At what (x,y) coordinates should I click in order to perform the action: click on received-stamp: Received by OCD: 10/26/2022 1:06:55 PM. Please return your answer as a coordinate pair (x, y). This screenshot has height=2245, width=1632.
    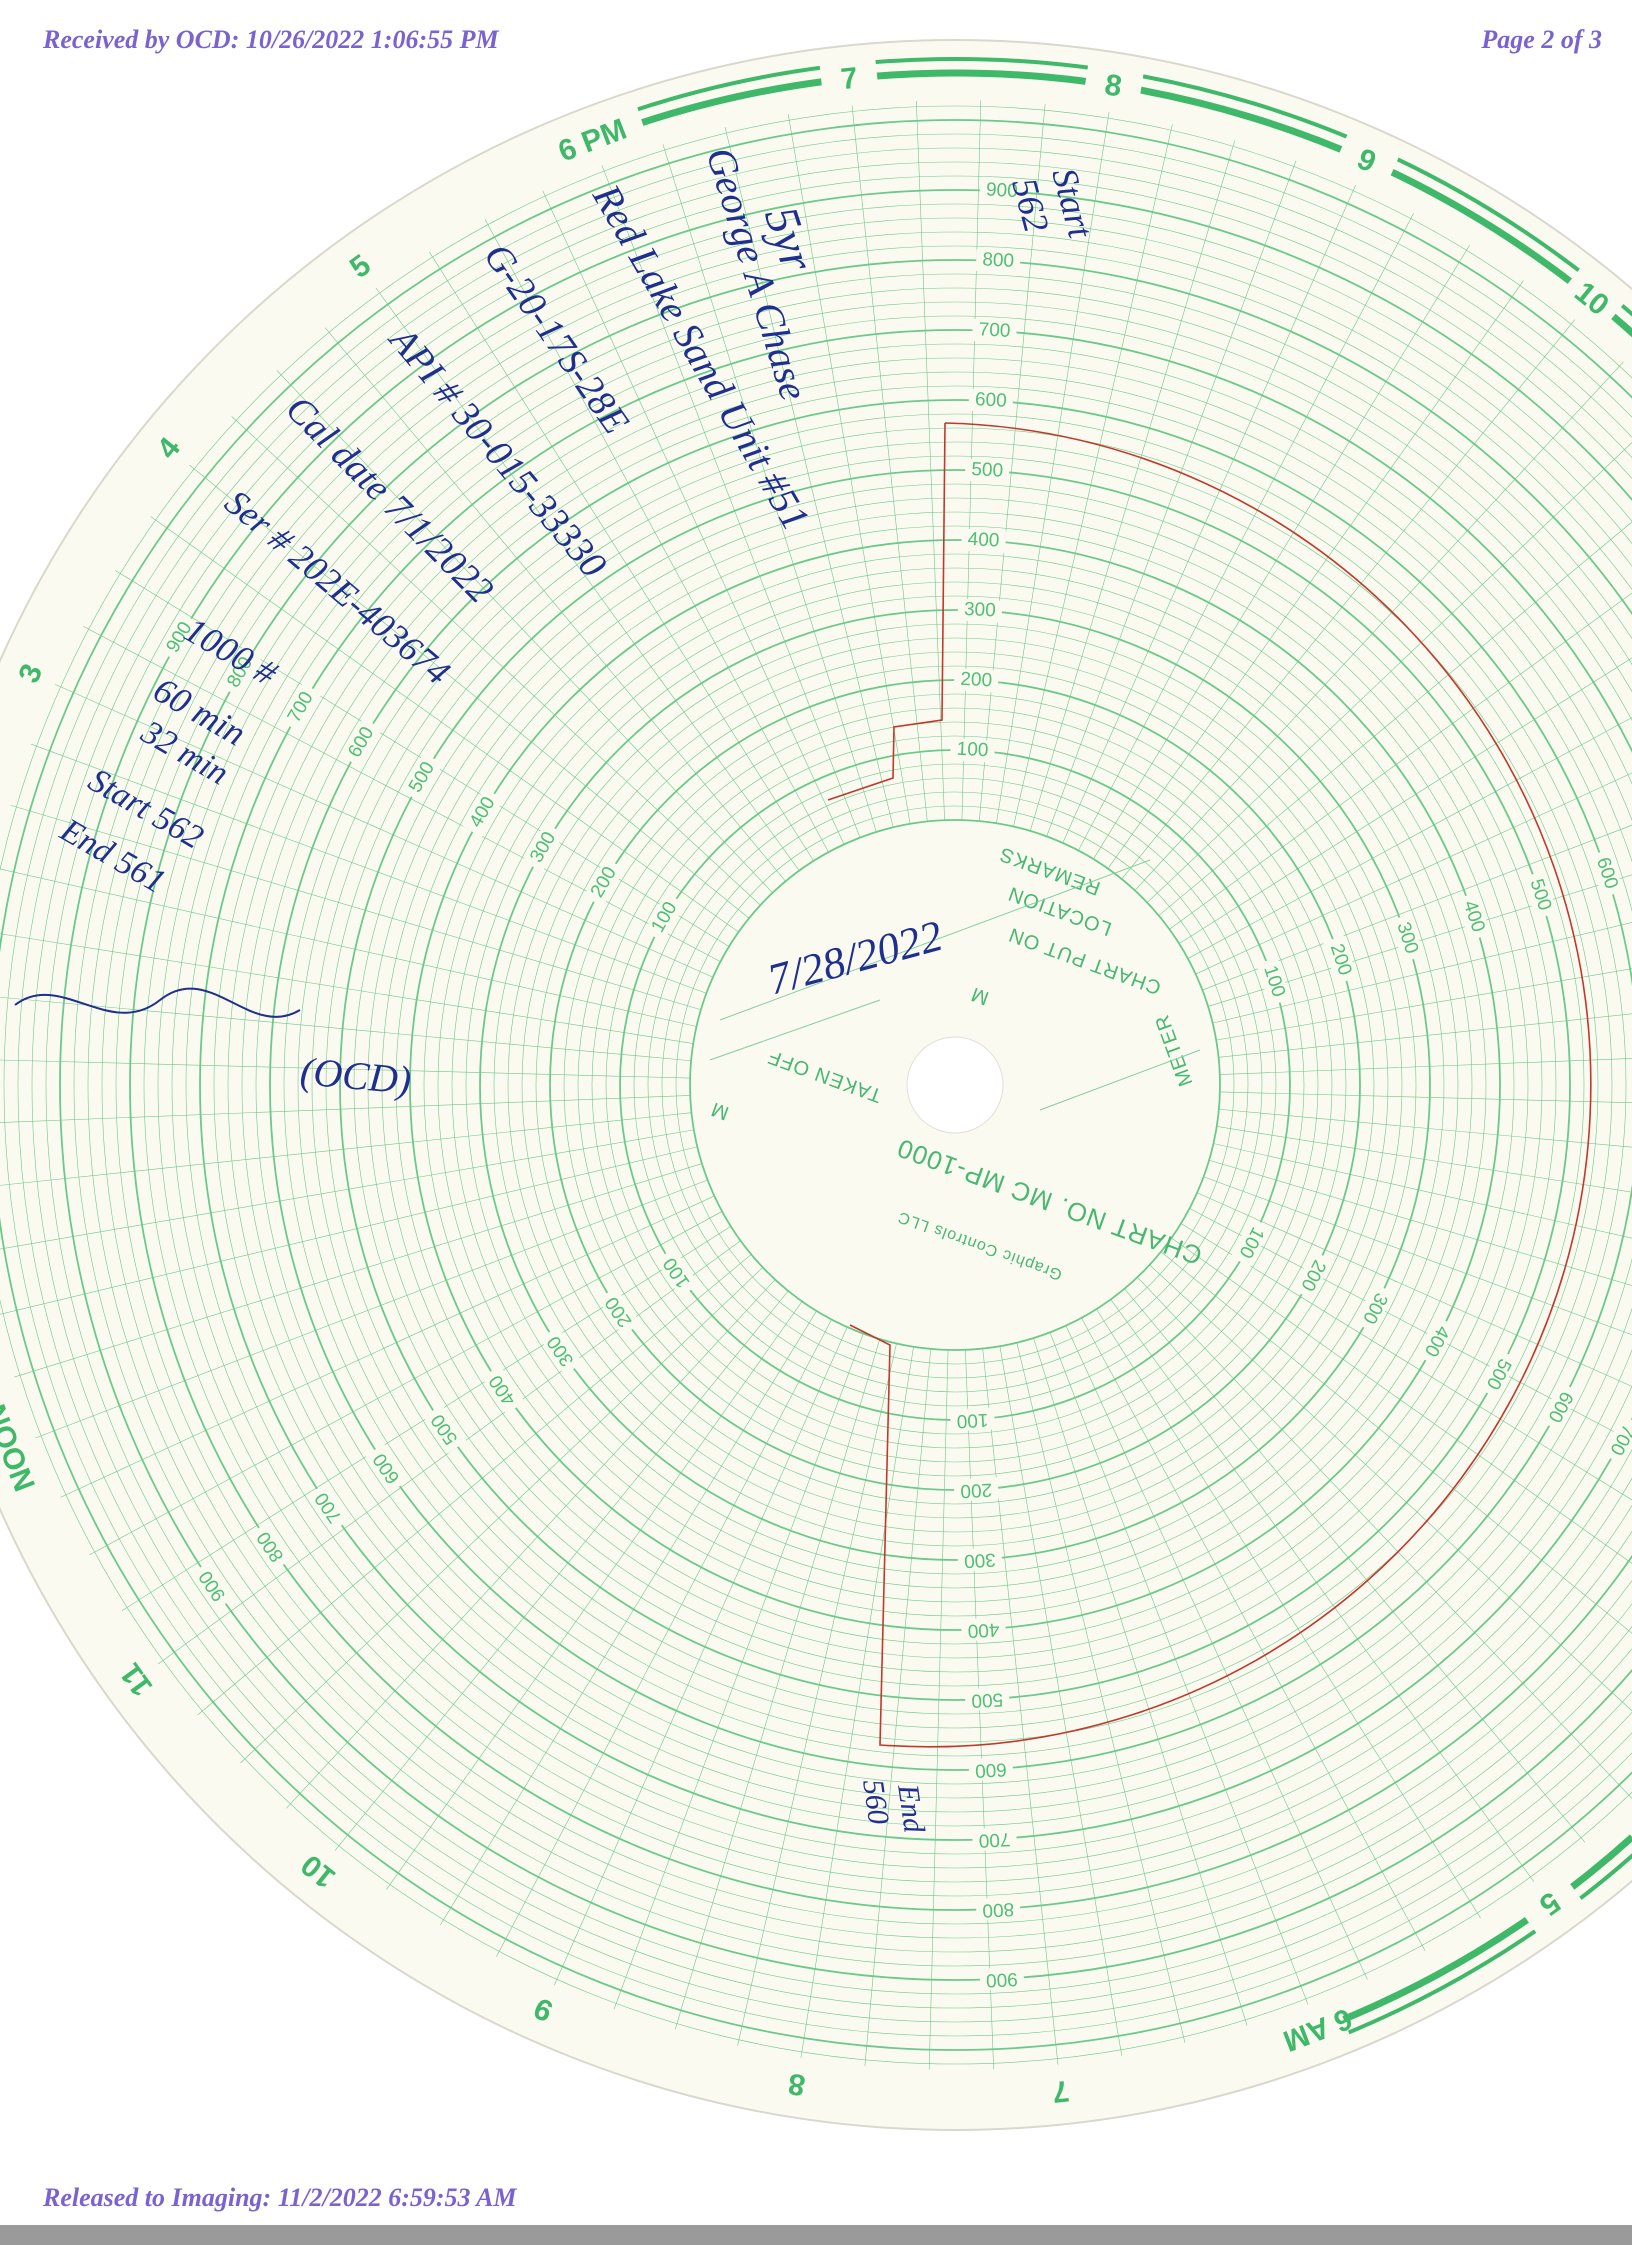
    Looking at the image, I should click on (271, 39).